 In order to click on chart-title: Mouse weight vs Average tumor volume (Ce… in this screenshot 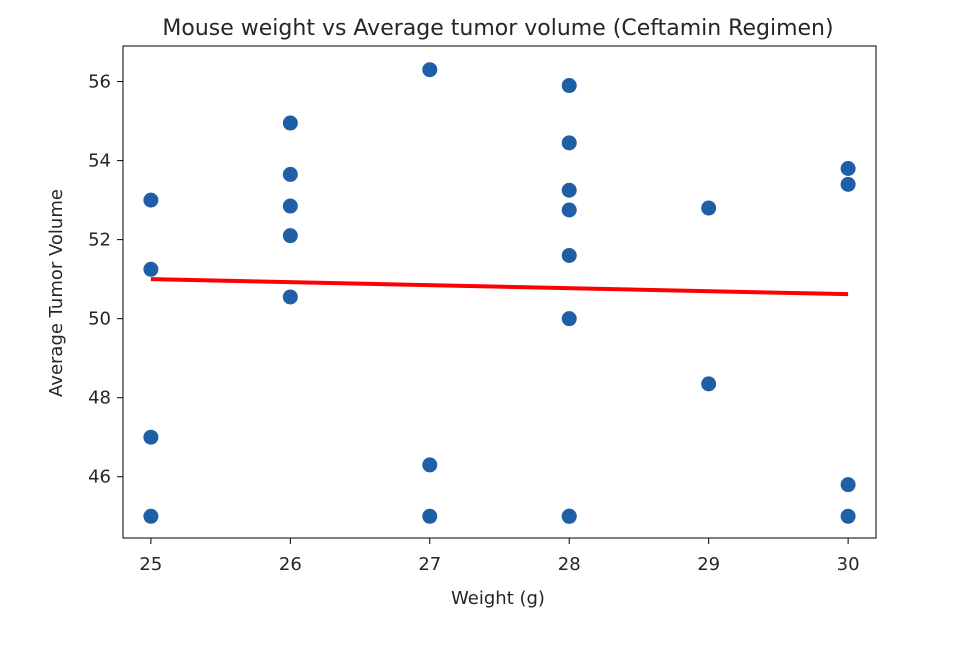, I will do `click(497, 28)`.